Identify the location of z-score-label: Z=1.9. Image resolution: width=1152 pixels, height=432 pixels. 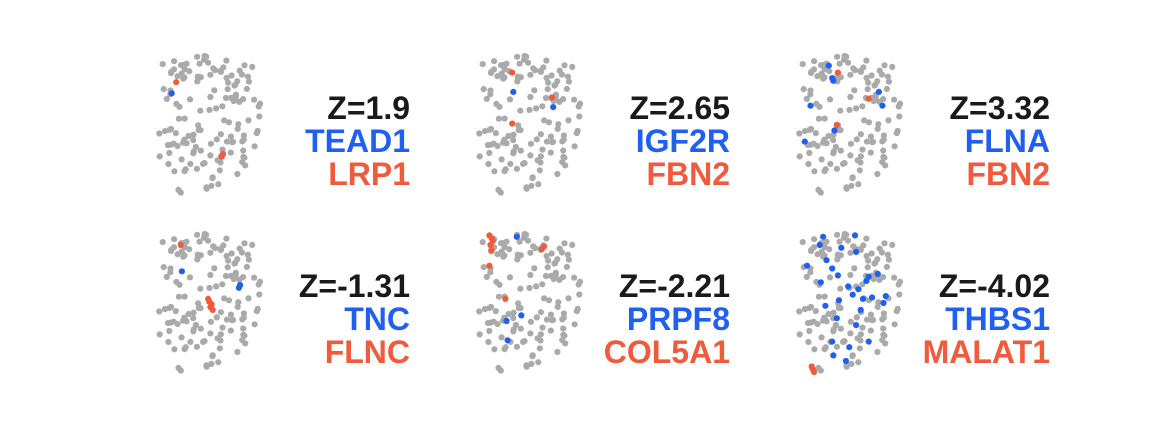
(368, 108).